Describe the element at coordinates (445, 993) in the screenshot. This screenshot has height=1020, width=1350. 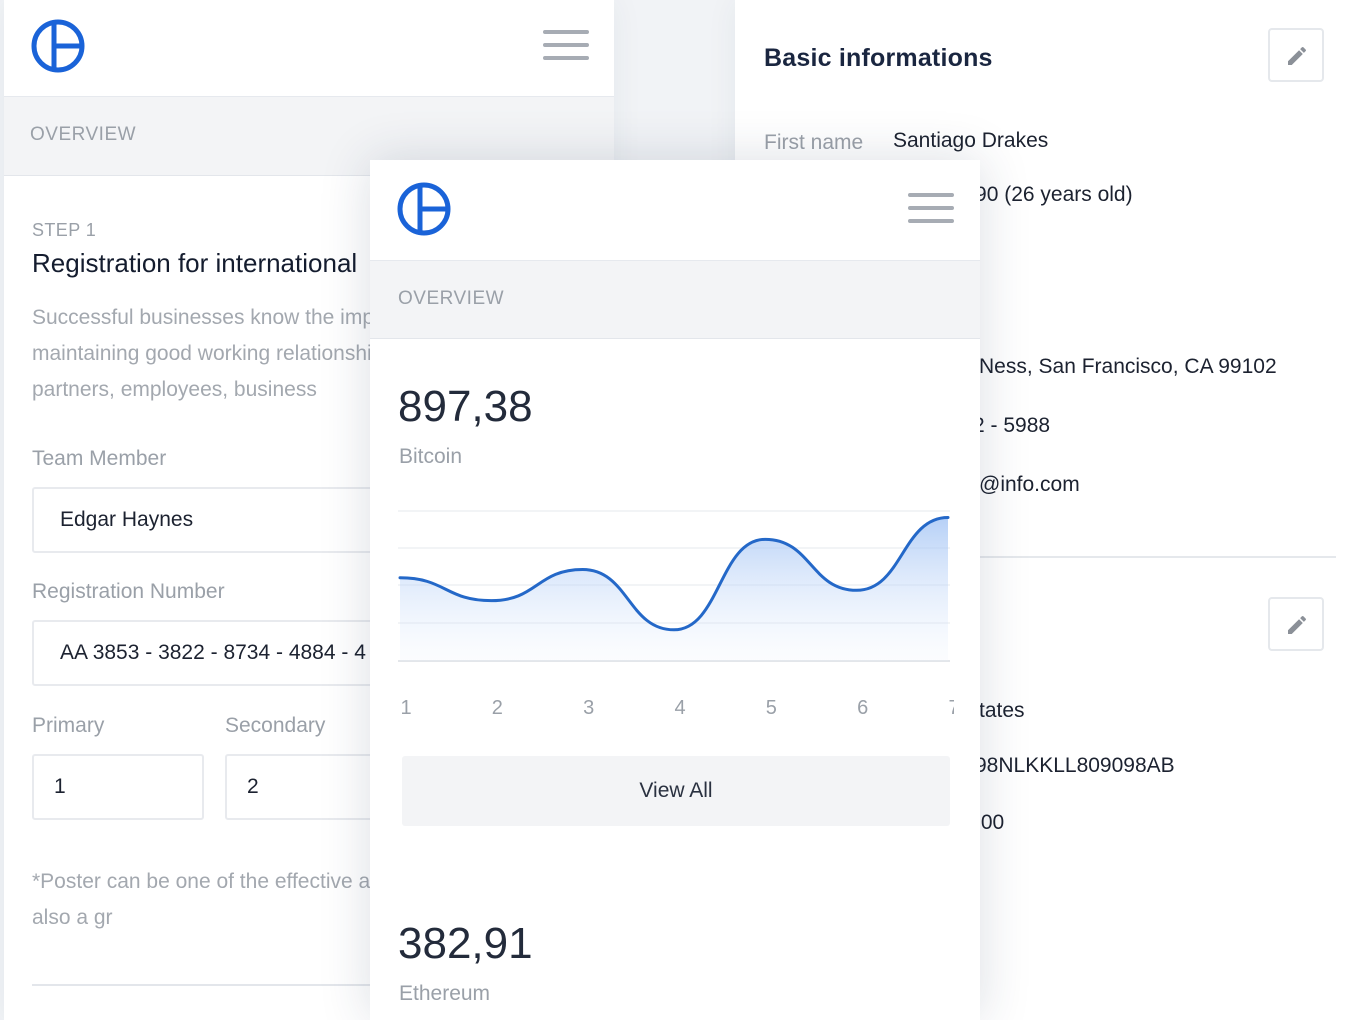
I see `ethereum-label: Ethereum` at that location.